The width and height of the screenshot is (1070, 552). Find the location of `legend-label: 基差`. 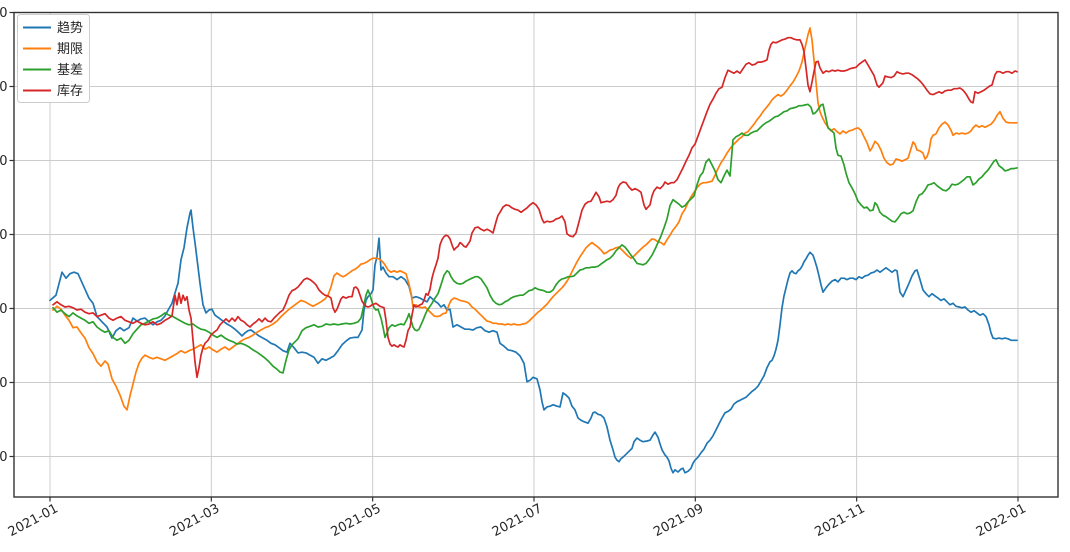

legend-label: 基差 is located at coordinates (70, 70).